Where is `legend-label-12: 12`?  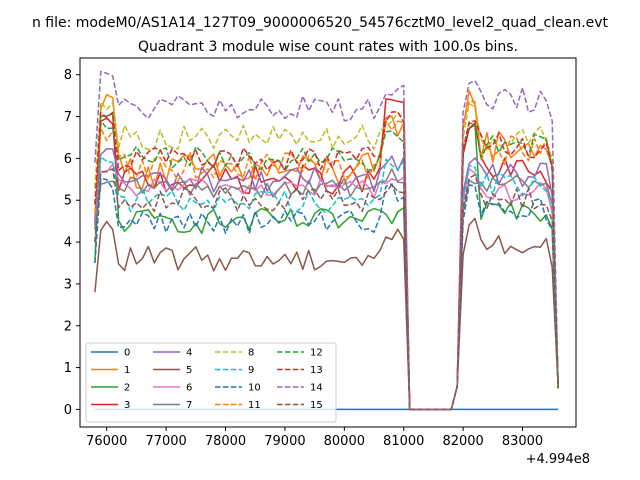
legend-label-12: 12 is located at coordinates (316, 353).